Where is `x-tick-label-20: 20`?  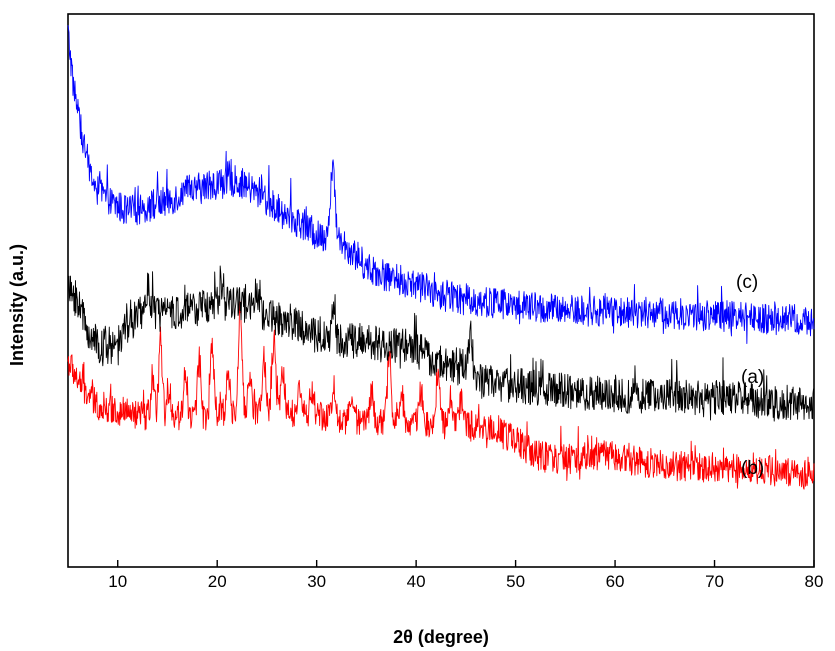 x-tick-label-20: 20 is located at coordinates (217, 581).